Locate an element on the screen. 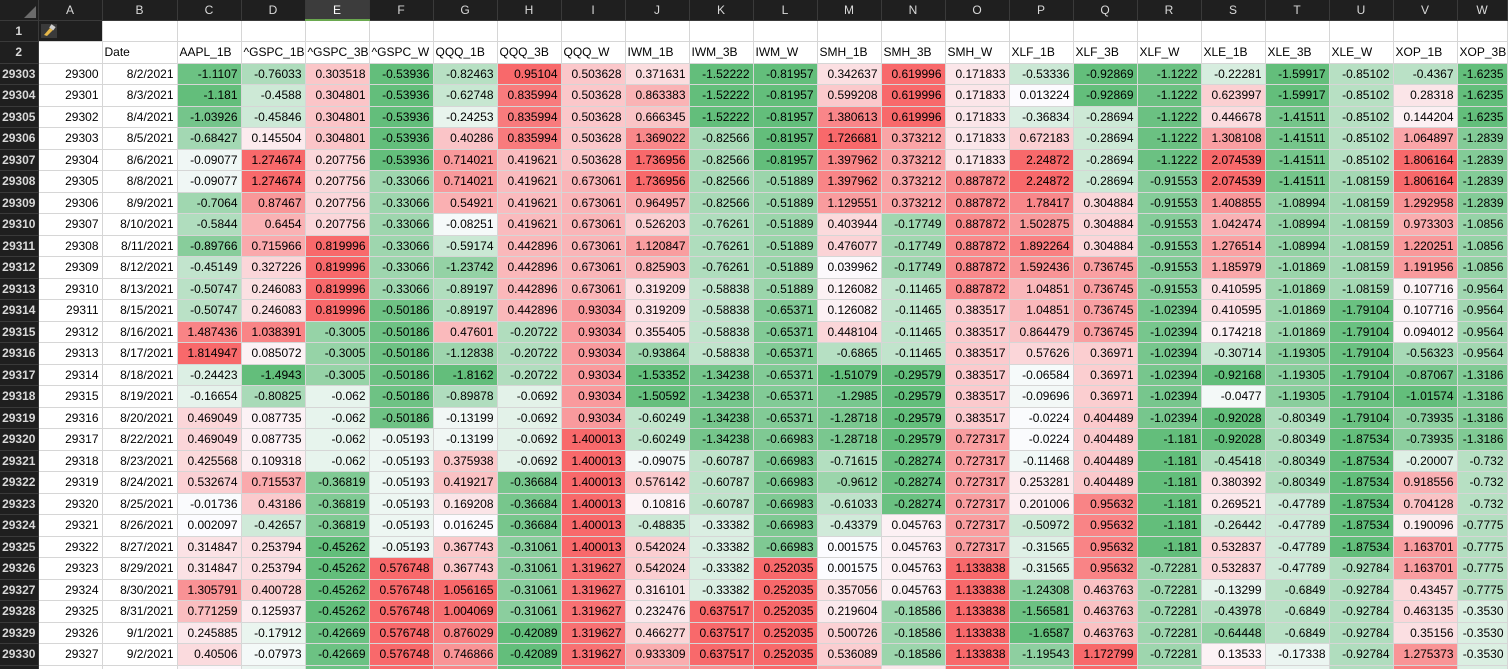 This screenshot has height=669, width=1508. cell: -1.02394 is located at coordinates (1169, 396).